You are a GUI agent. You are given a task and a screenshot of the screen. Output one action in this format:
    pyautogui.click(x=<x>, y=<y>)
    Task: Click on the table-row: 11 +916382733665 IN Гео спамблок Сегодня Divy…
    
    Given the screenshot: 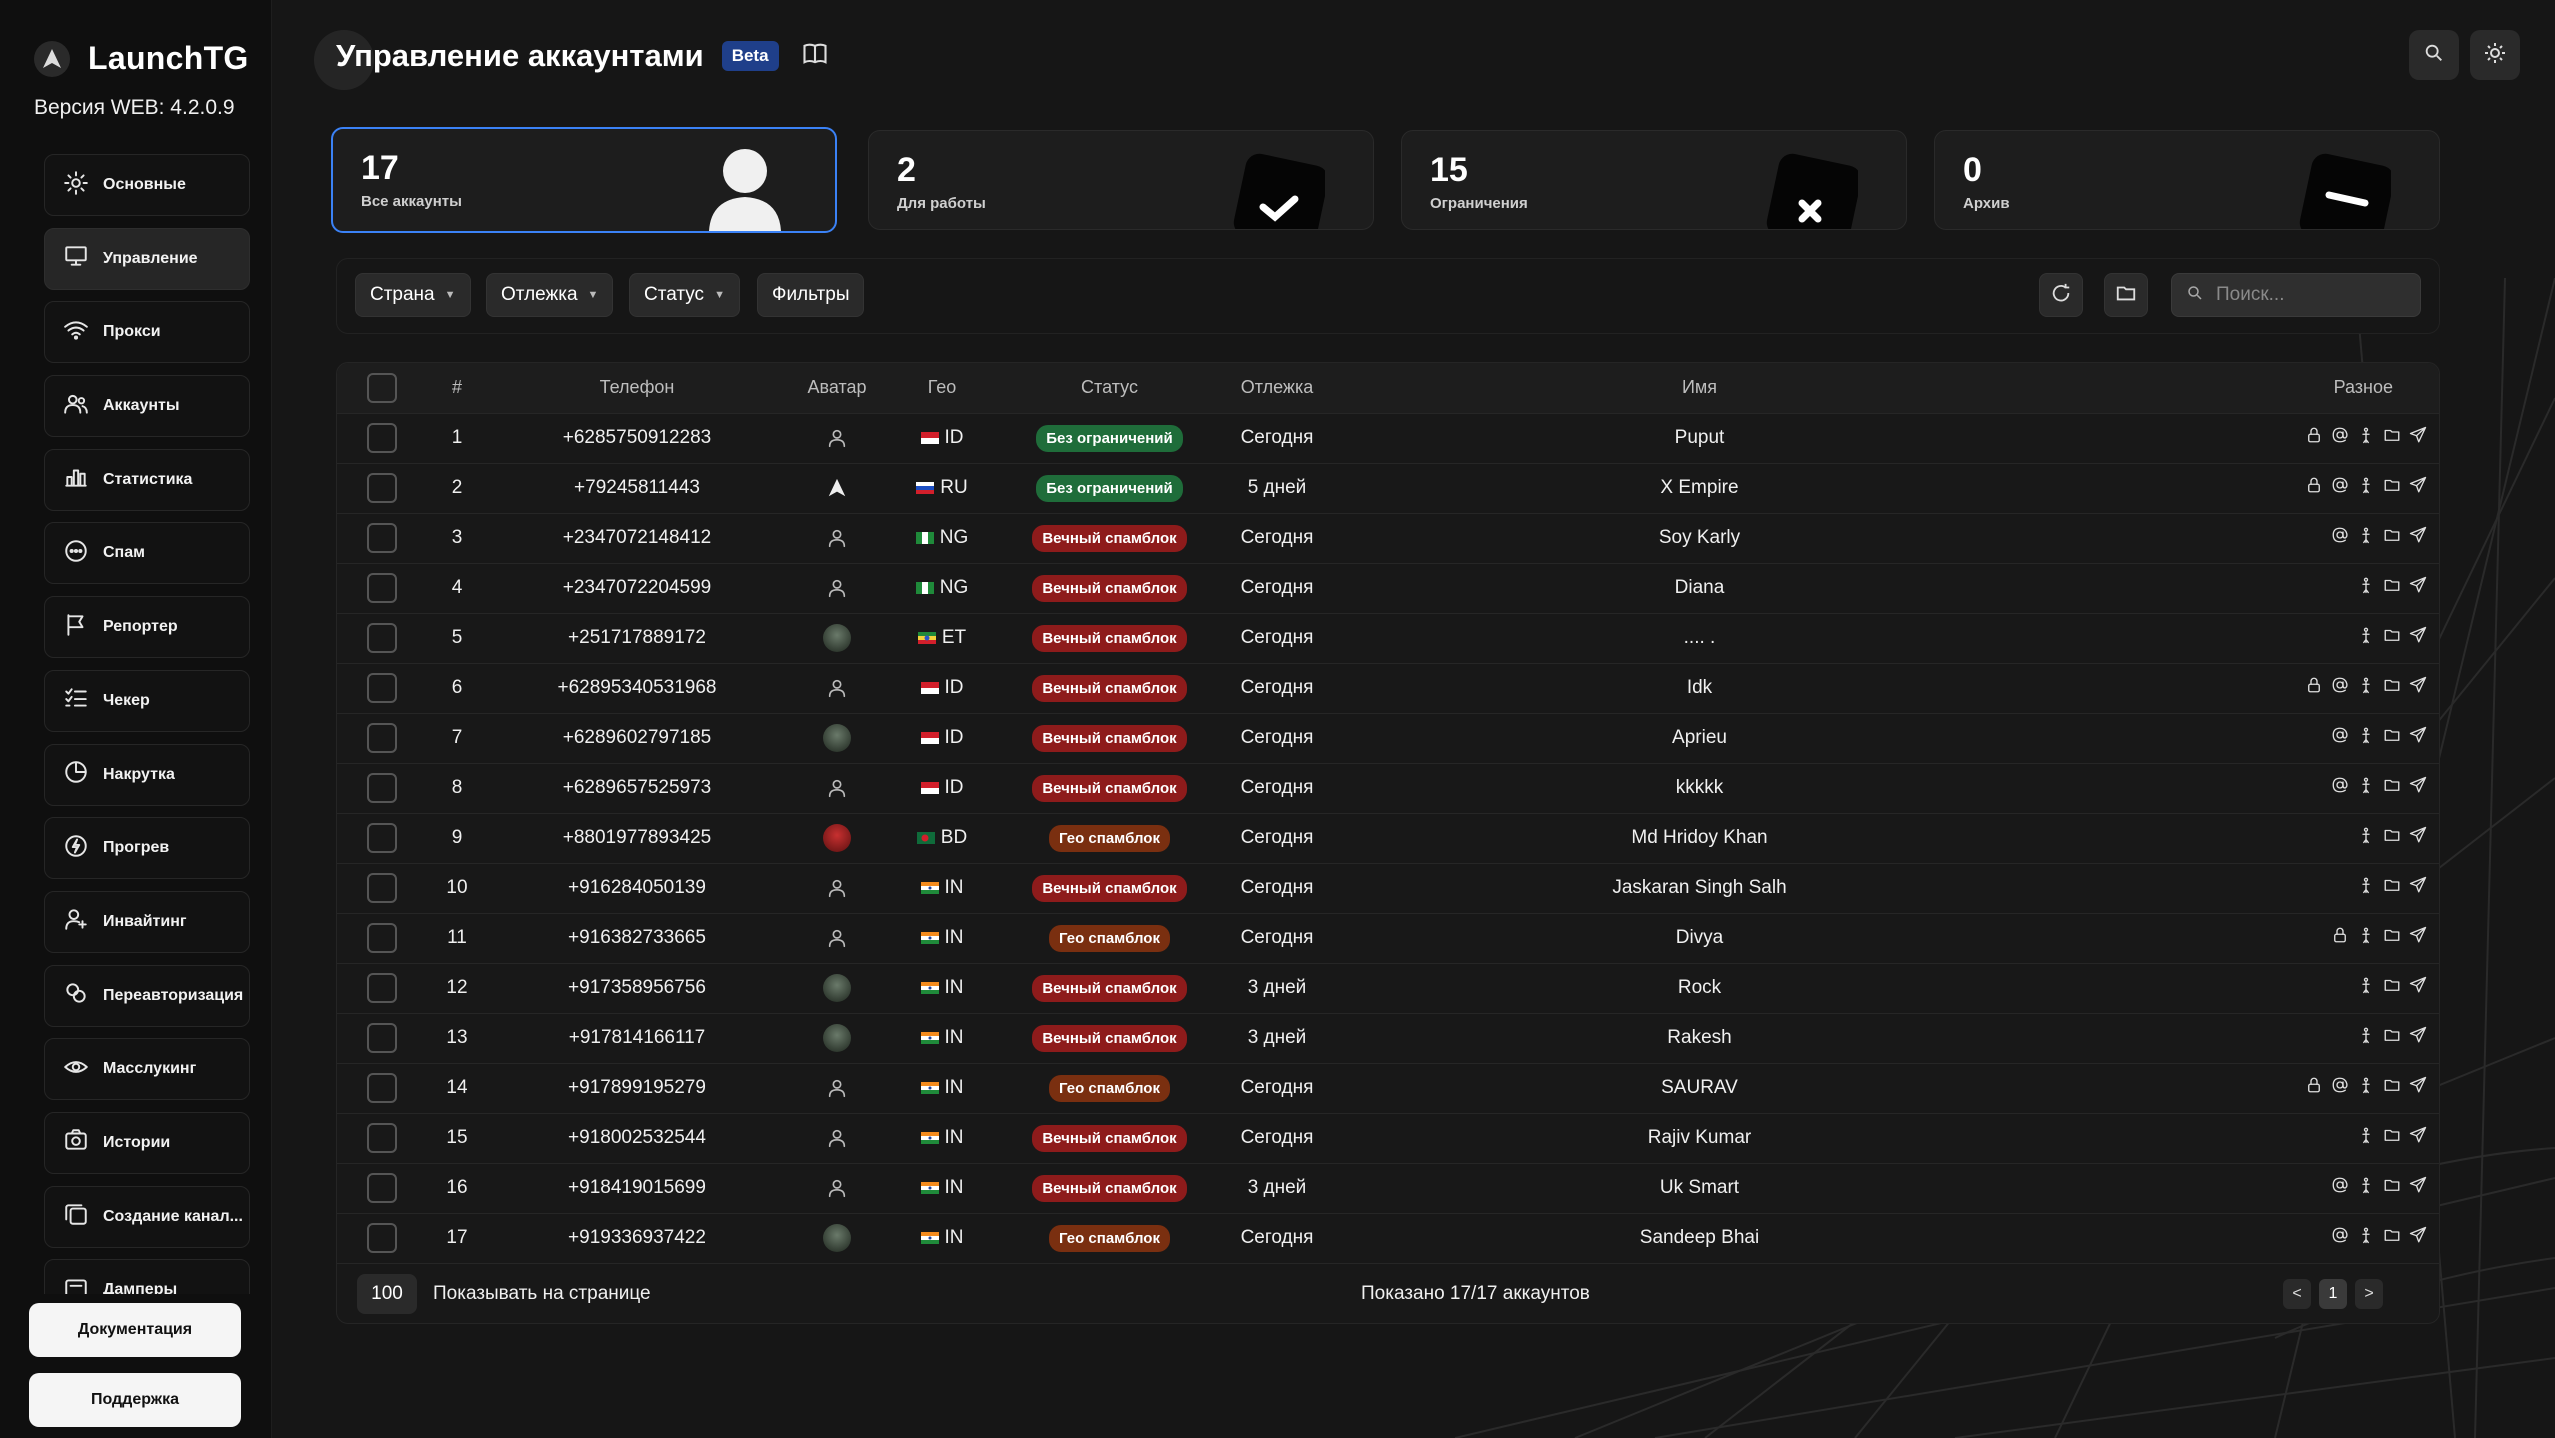 What is the action you would take?
    pyautogui.click(x=1388, y=938)
    